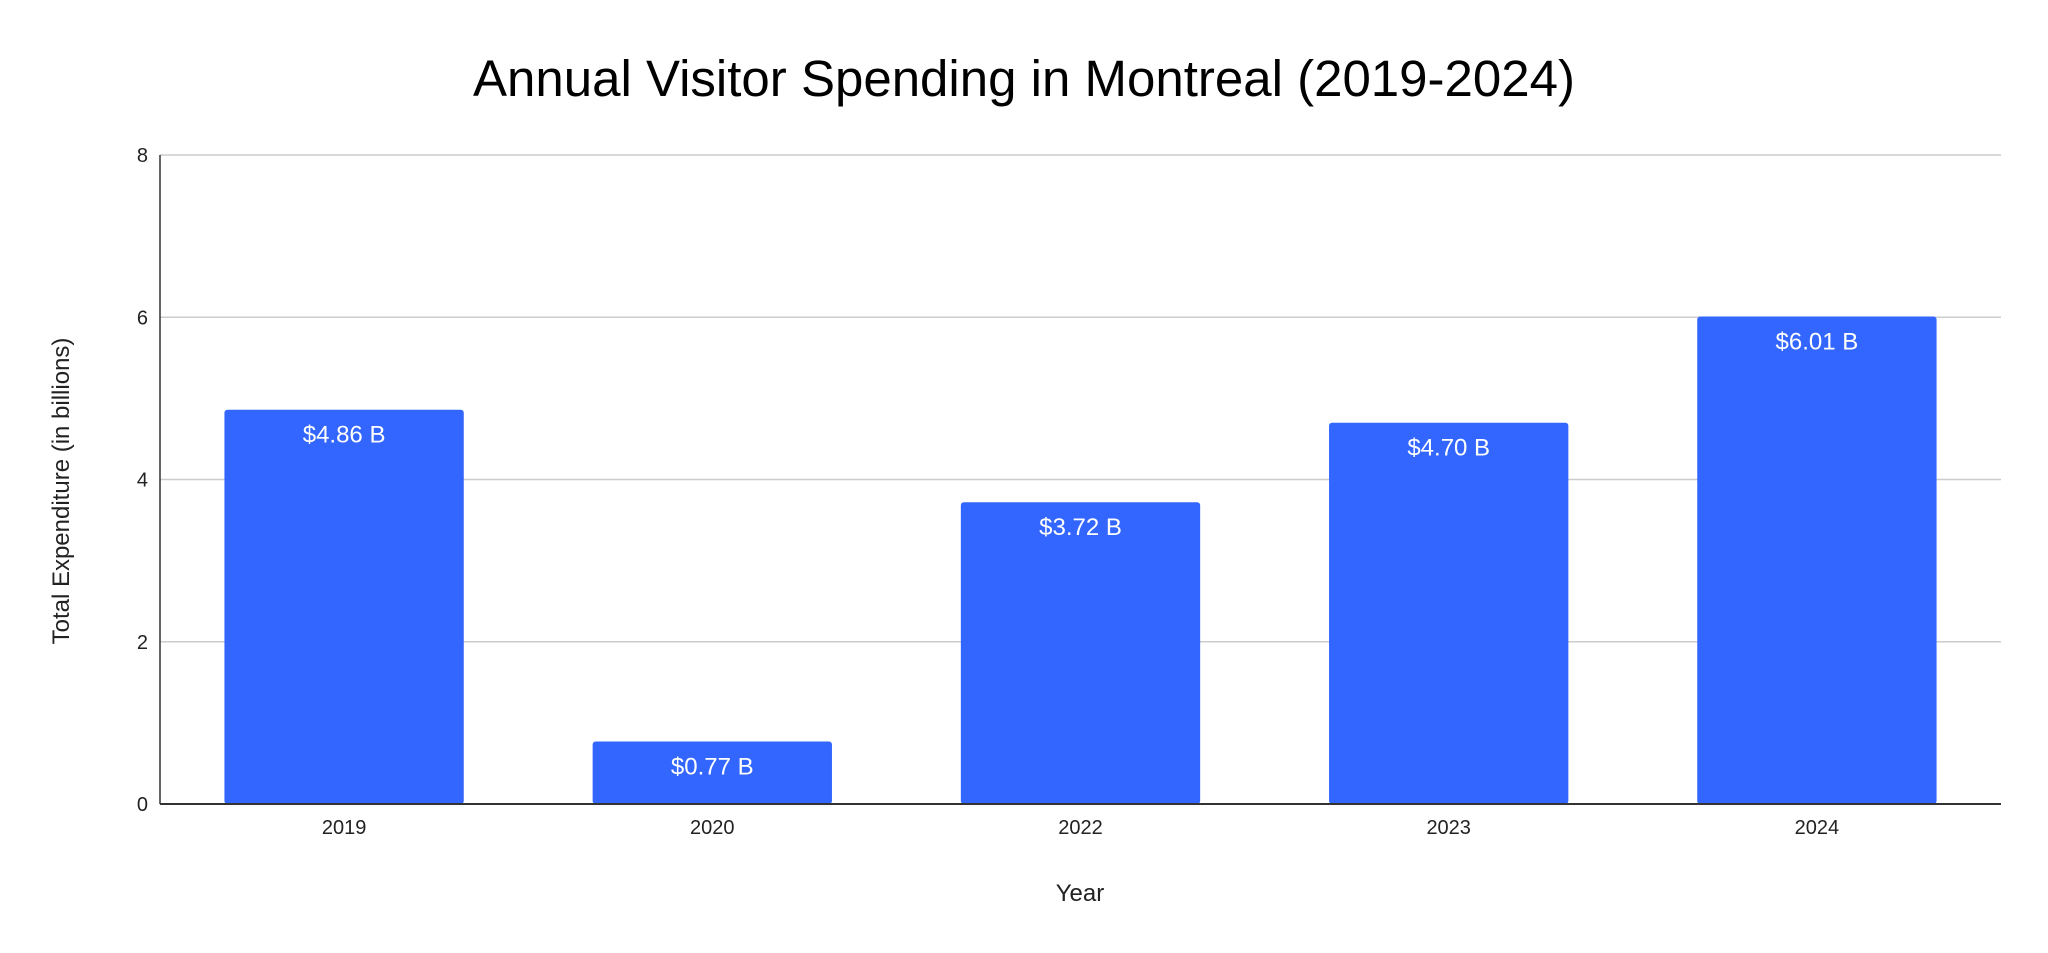  I want to click on x-tick-label: 2022, so click(1080, 828).